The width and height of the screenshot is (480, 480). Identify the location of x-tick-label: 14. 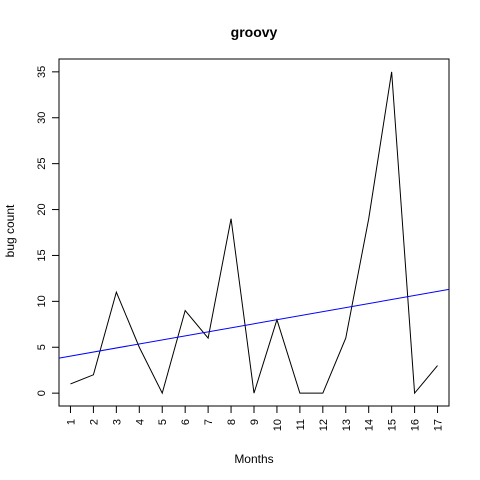
(370, 425).